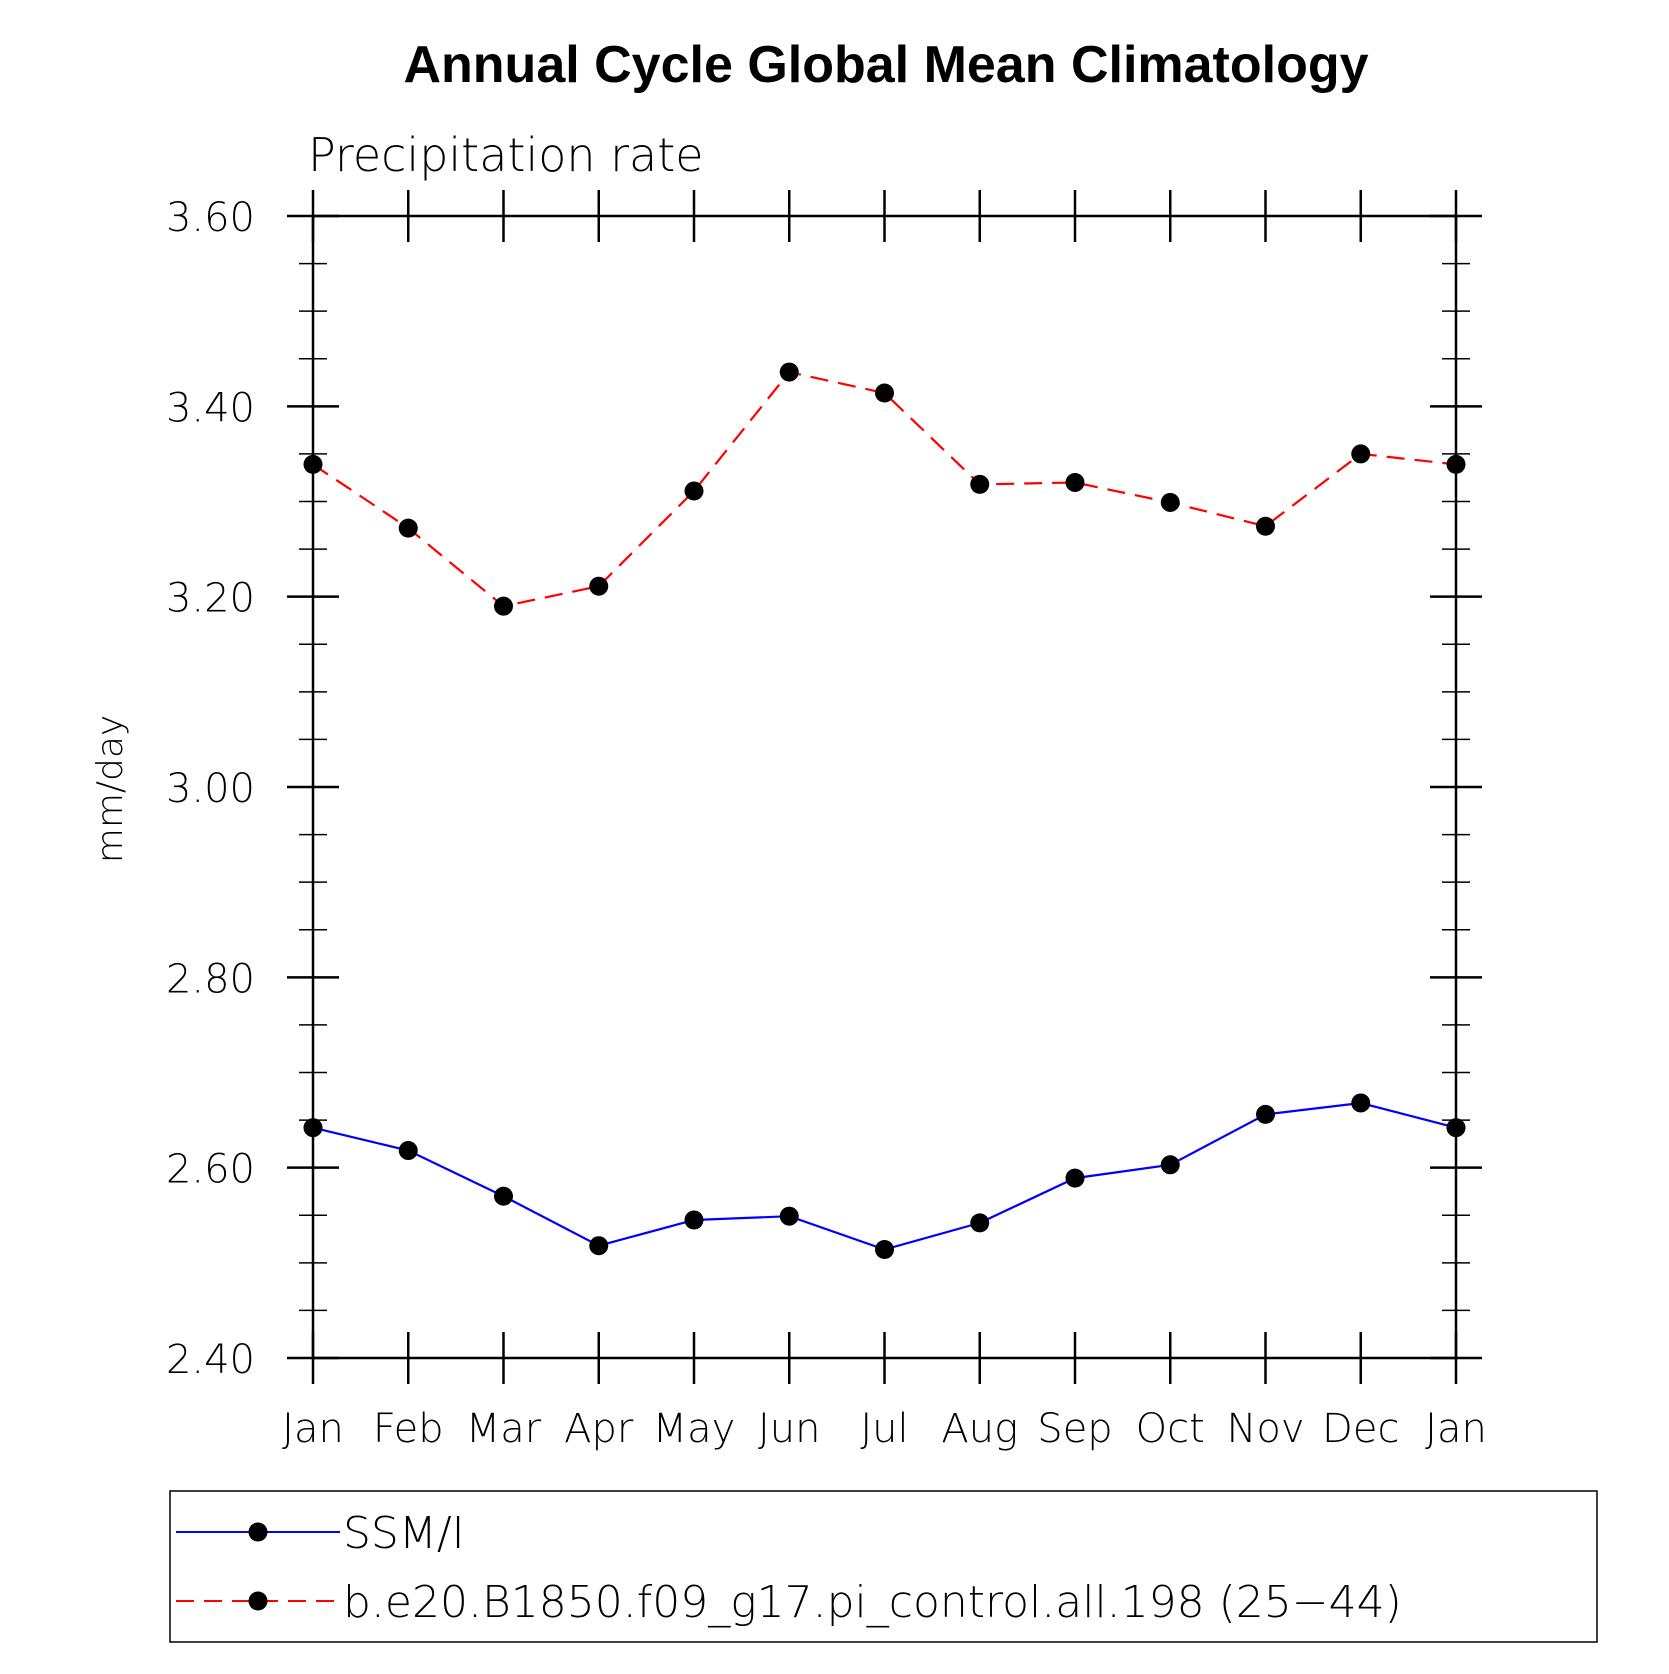  Describe the element at coordinates (1360, 1429) in the screenshot. I see `x-tick-label: Dec` at that location.